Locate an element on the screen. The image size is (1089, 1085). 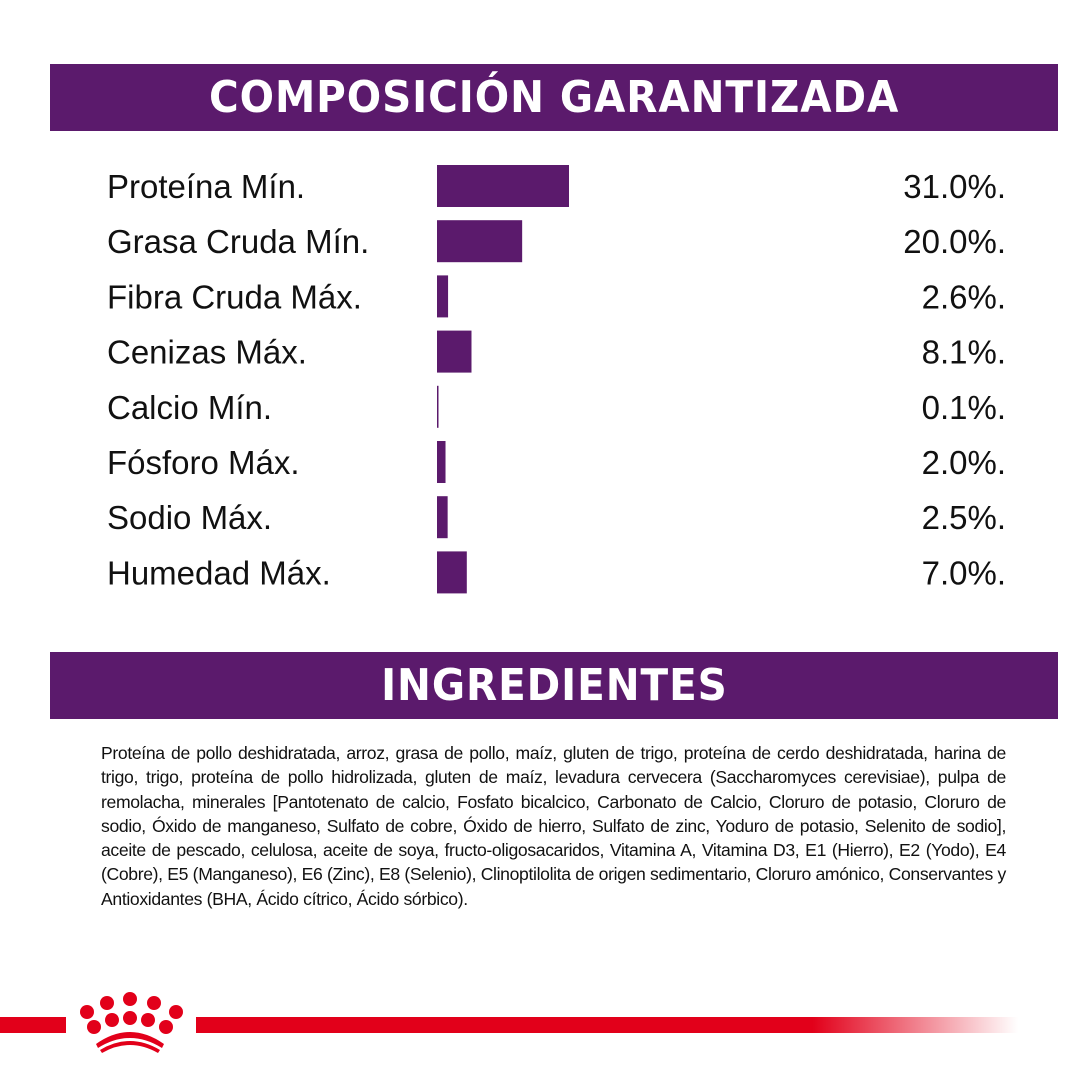
composition-header: COMPOSICIÓN GARANTIZADA is located at coordinates (554, 97).